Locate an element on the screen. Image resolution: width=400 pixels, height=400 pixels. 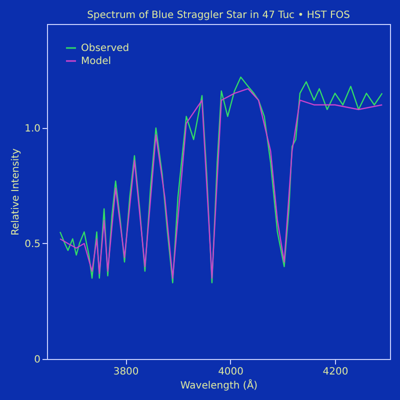
y-axis-title: Relative Intensity is located at coordinates (16, 192).